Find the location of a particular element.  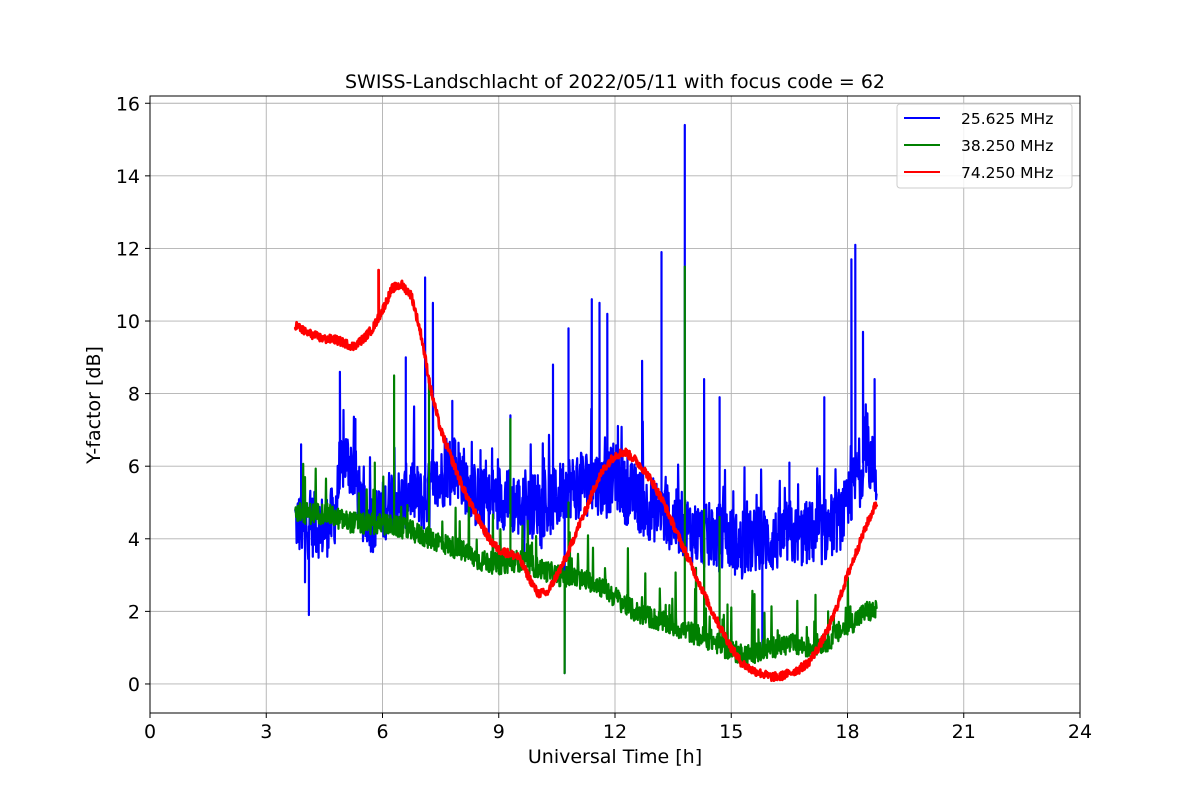

x-tick-label: 21 is located at coordinates (964, 732).